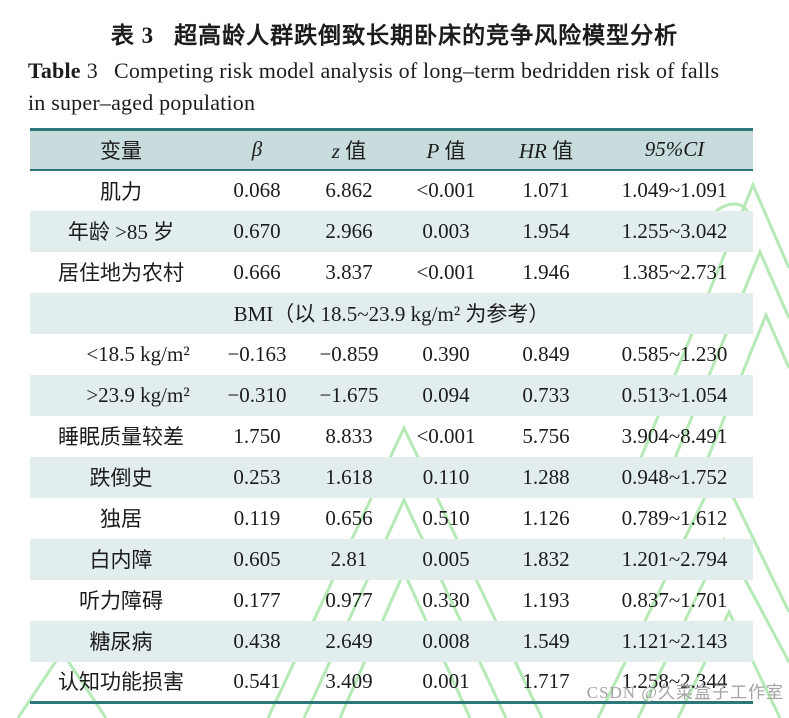  I want to click on table-row: 肌力 0.068 6.862 <0.001 1.071 1.049~1.091, so click(391, 190).